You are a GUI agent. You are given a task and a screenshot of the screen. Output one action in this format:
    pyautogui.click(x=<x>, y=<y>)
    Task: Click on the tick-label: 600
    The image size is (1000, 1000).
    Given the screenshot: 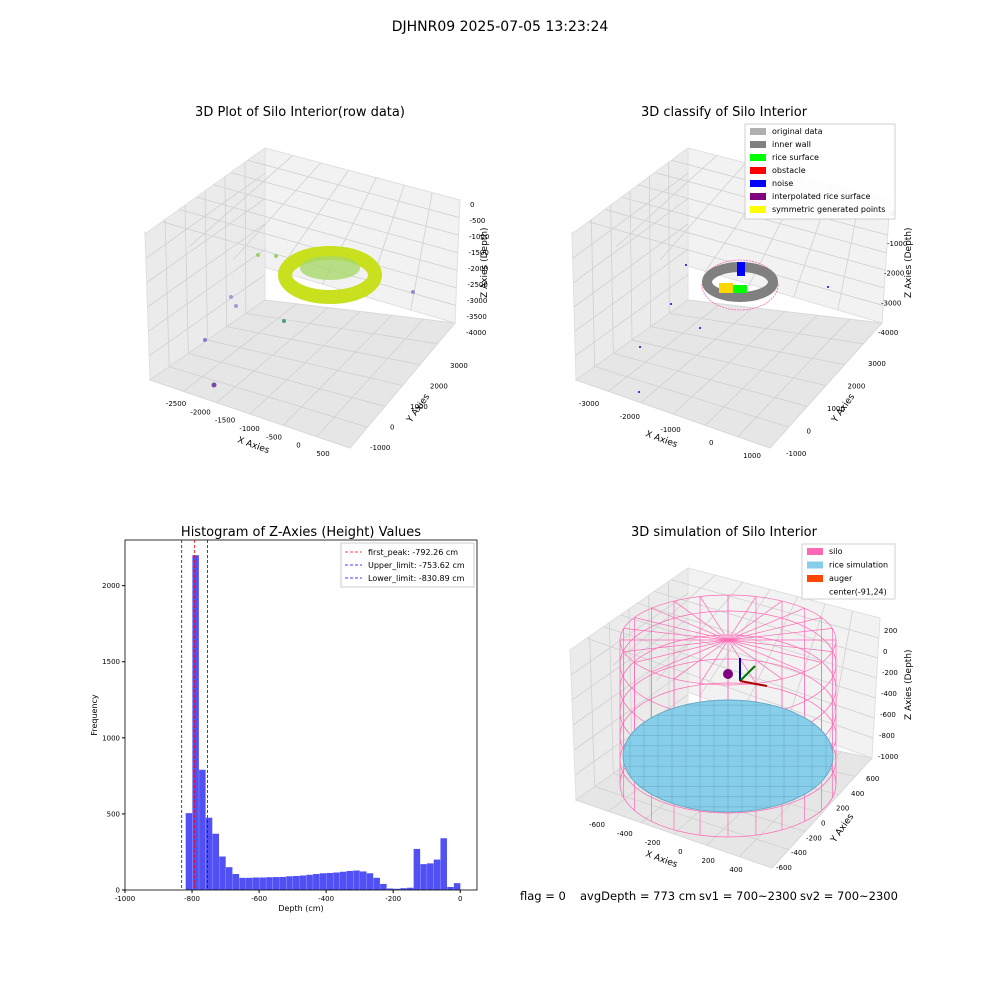 What is the action you would take?
    pyautogui.click(x=872, y=779)
    